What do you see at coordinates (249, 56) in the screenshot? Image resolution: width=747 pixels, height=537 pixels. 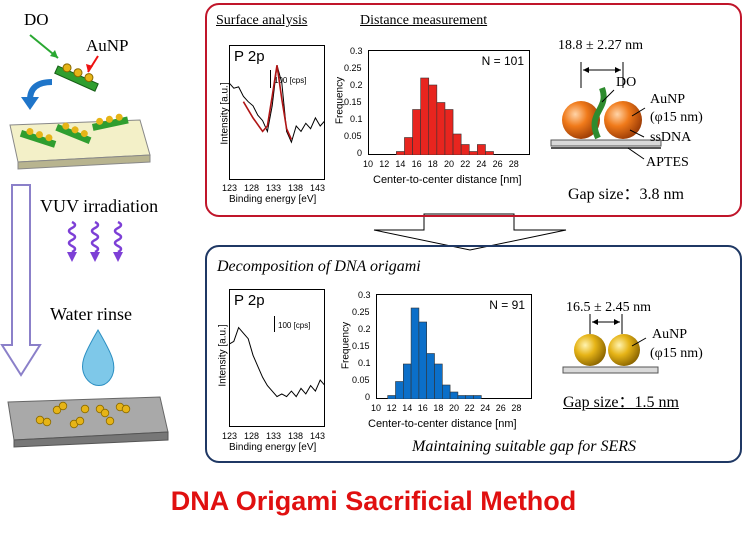 I see `top-xps-peak-label: P 2p` at bounding box center [249, 56].